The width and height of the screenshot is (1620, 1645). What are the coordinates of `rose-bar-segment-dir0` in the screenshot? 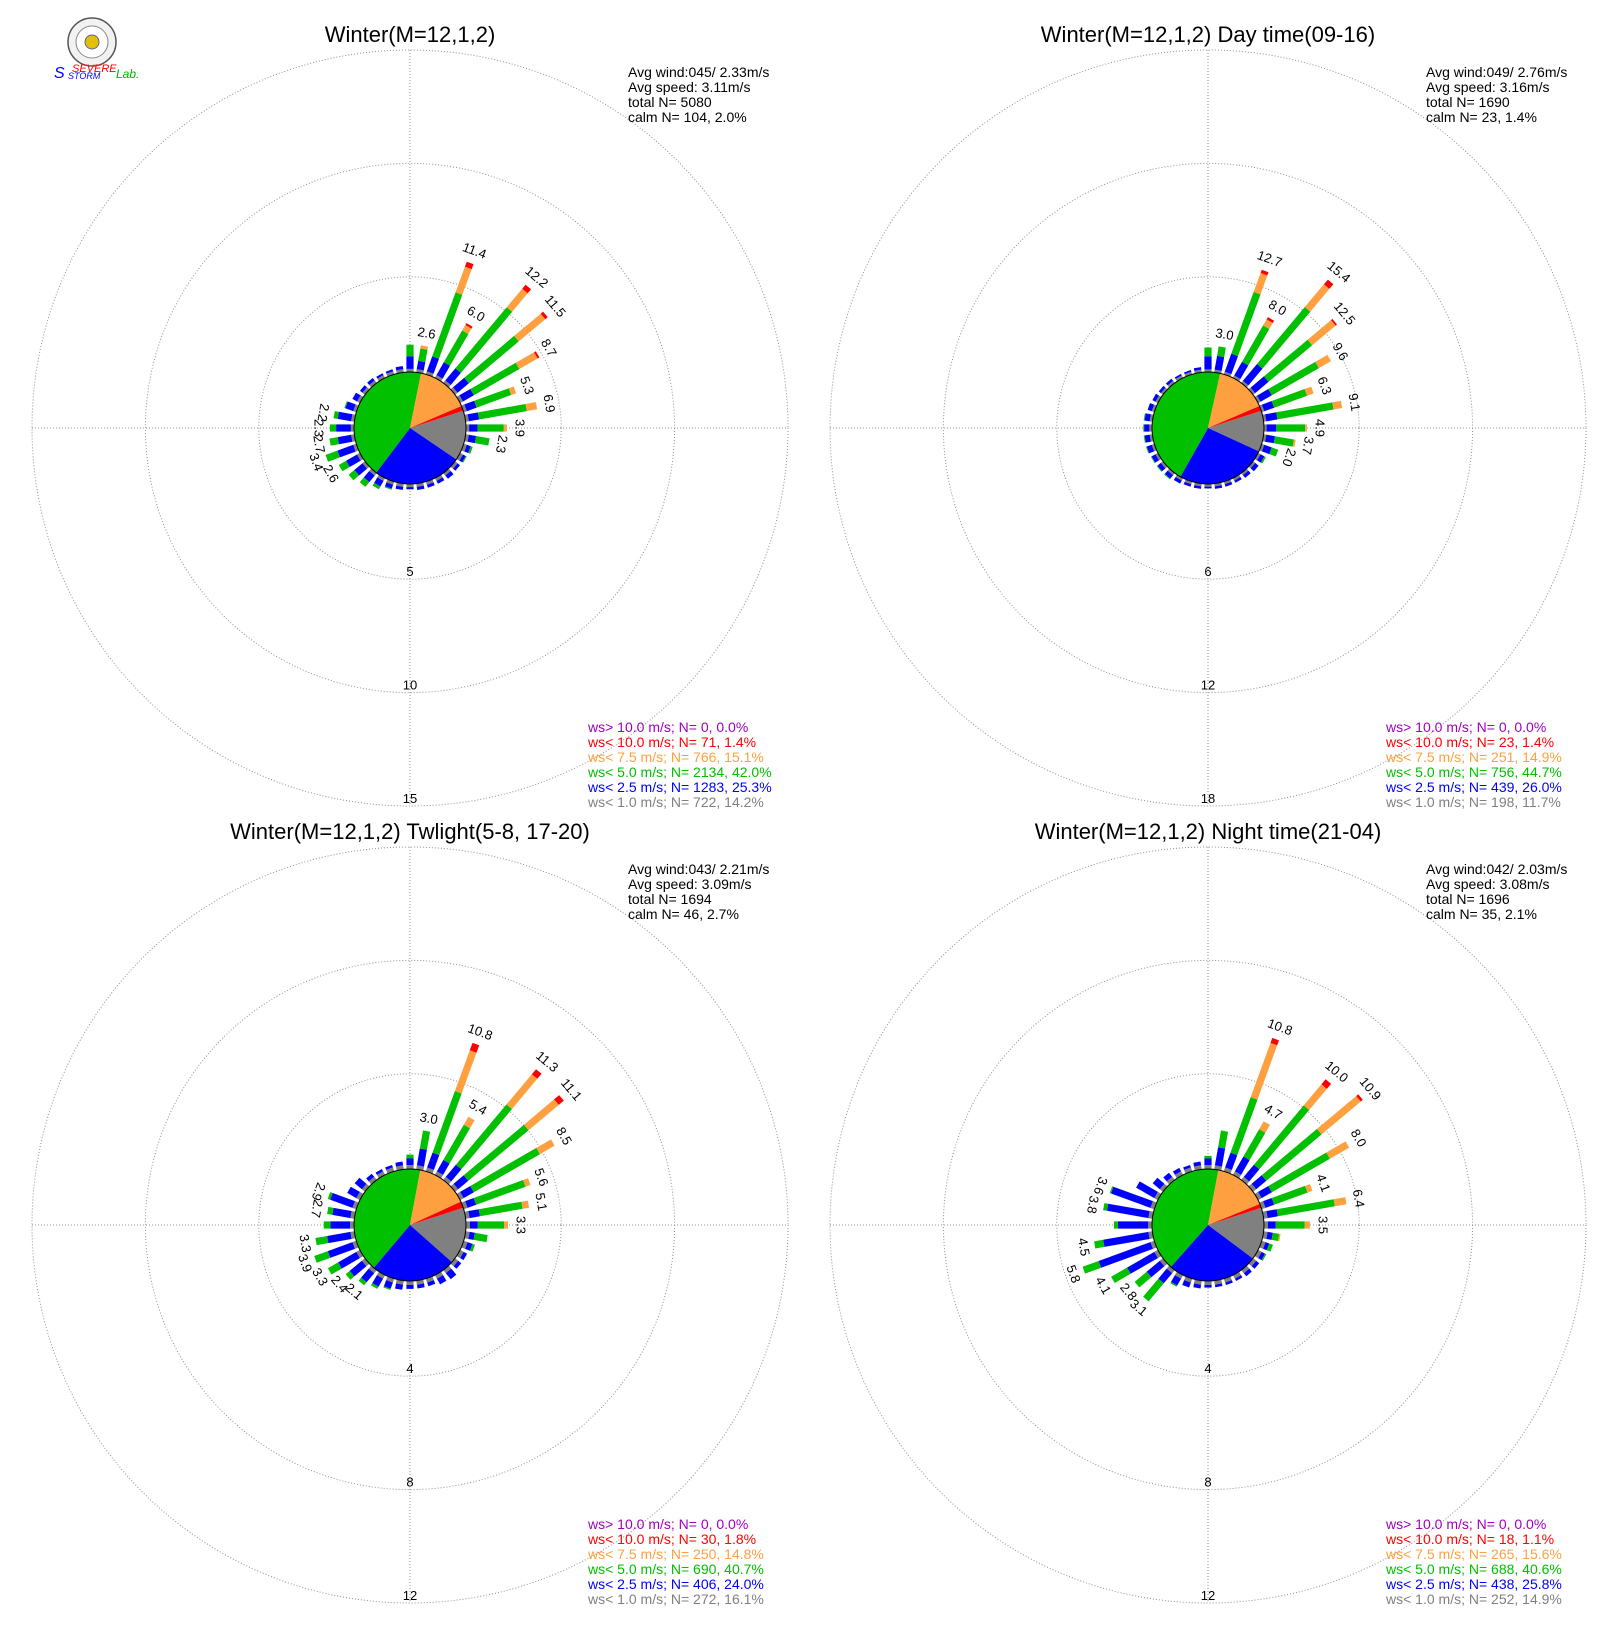 It's located at (1208, 1162).